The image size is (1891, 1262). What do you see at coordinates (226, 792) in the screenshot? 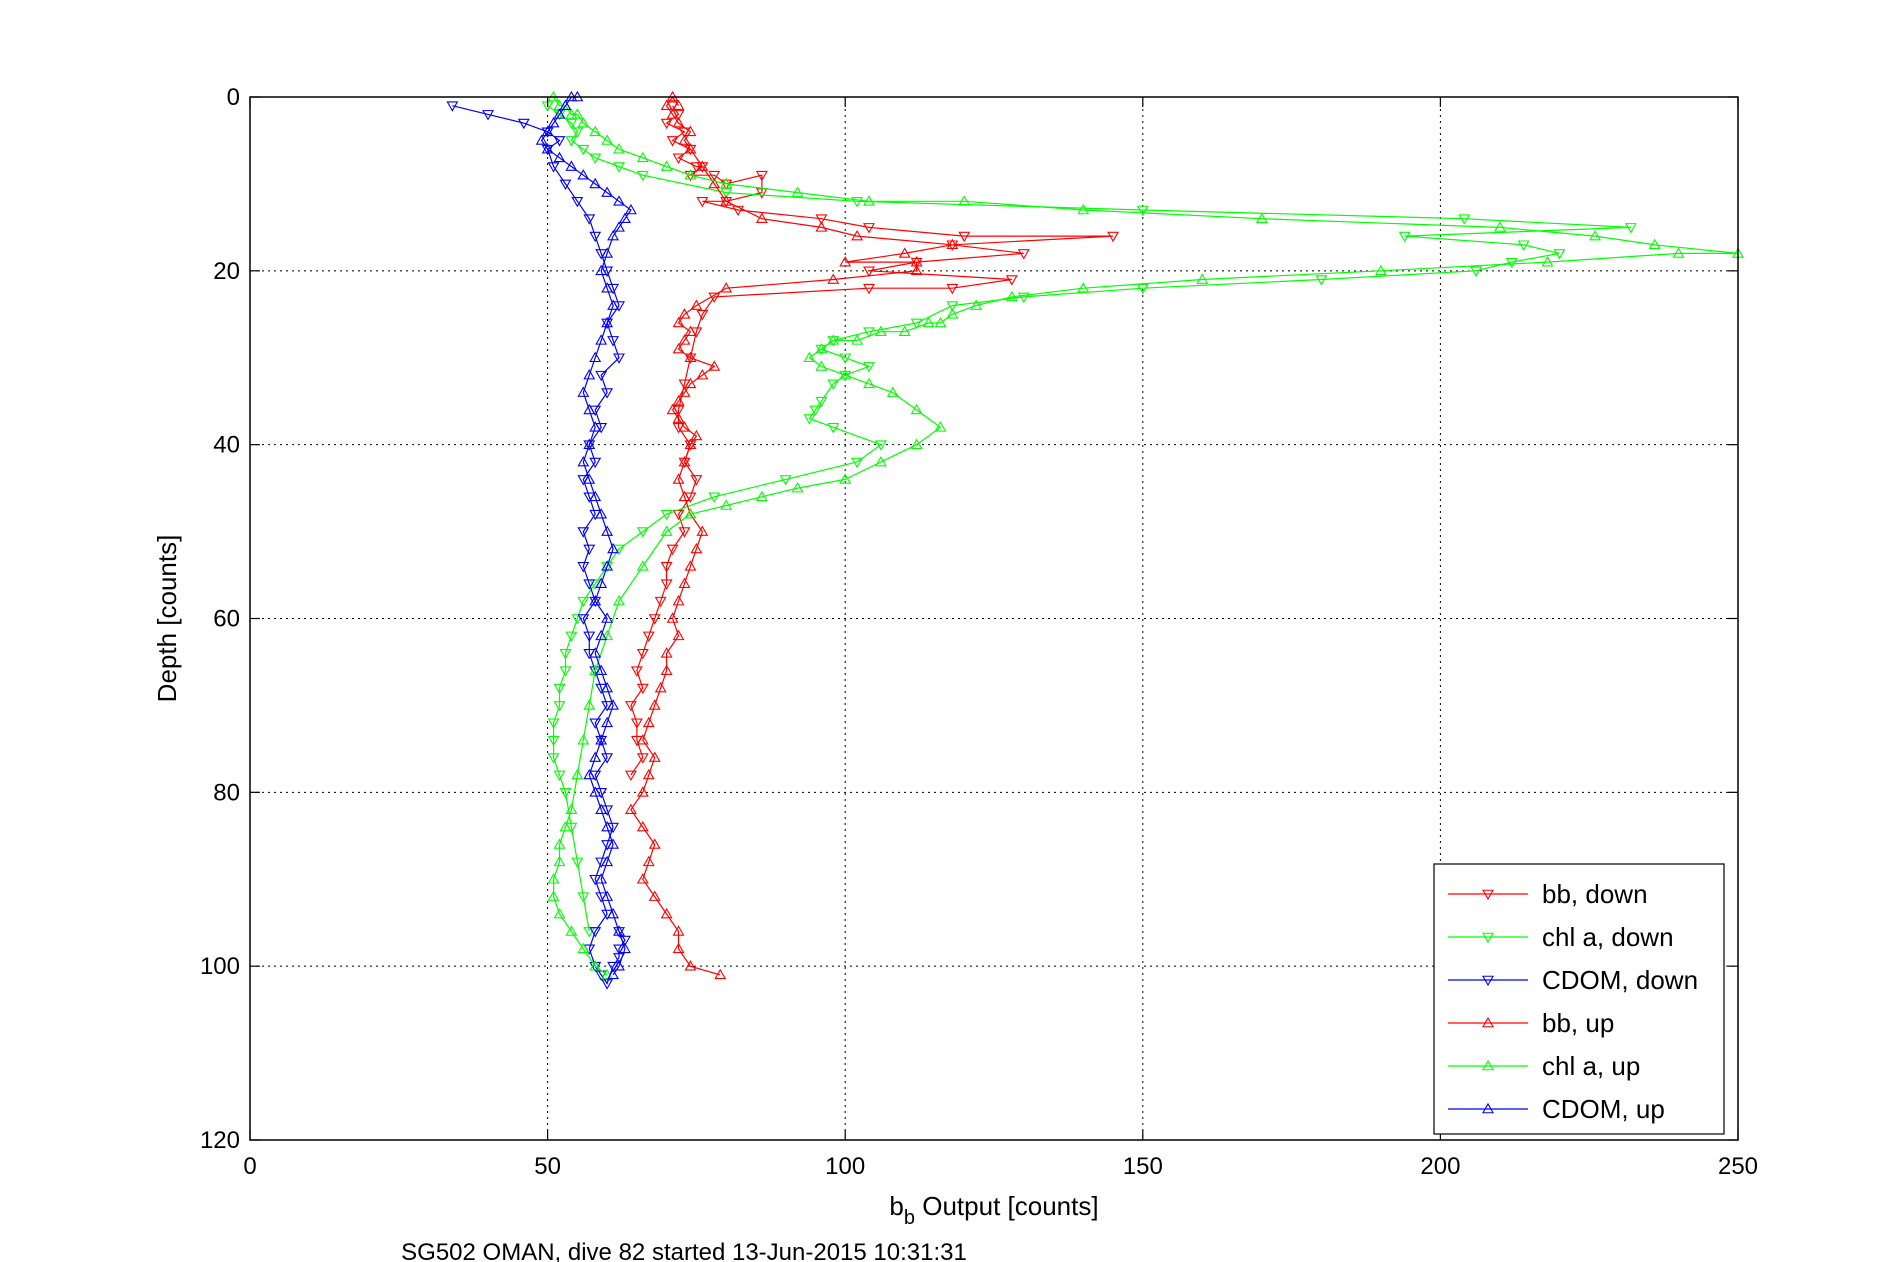
I see `y-tick-label: 80` at bounding box center [226, 792].